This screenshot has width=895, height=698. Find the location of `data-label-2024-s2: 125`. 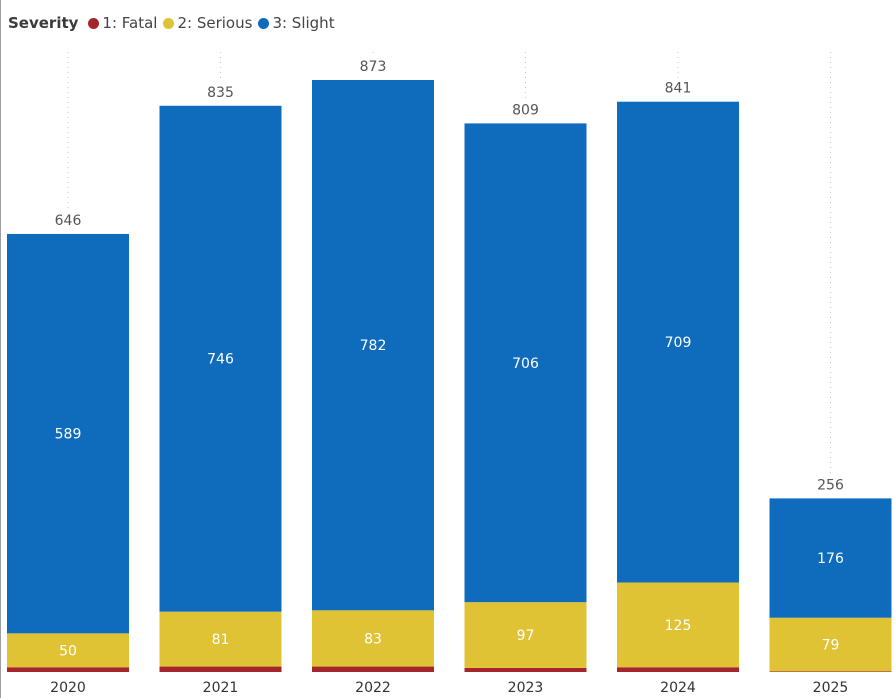

data-label-2024-s2: 125 is located at coordinates (678, 626).